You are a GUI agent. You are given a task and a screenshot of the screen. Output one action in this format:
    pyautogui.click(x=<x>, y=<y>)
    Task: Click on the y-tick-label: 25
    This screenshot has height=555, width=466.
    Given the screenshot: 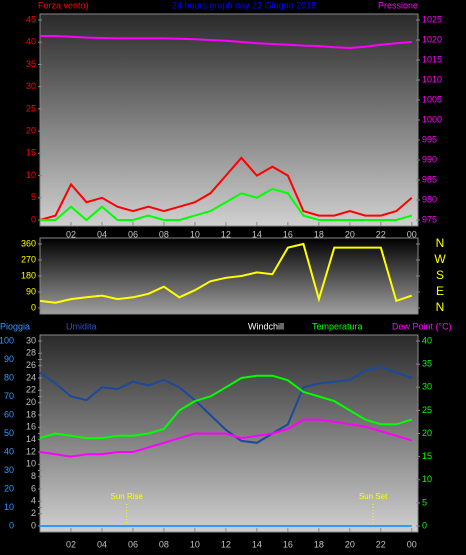 What is the action you would take?
    pyautogui.click(x=31, y=108)
    